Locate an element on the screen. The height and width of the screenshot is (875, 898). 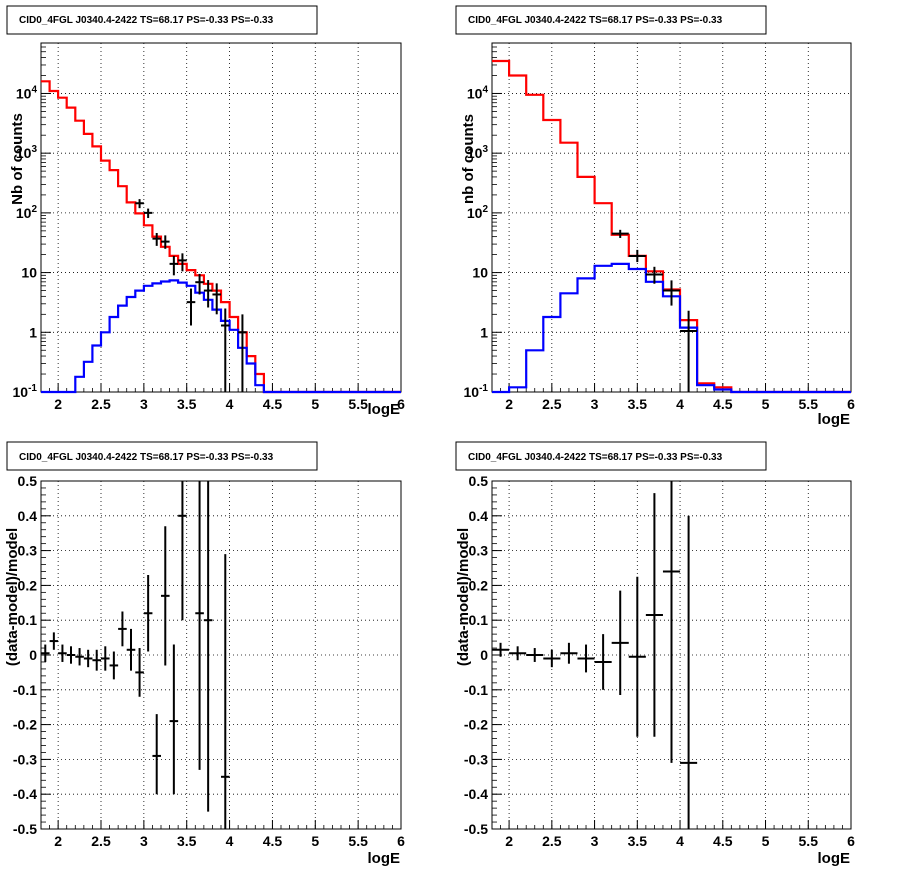
blue-step-histogram is located at coordinates (221, 336).